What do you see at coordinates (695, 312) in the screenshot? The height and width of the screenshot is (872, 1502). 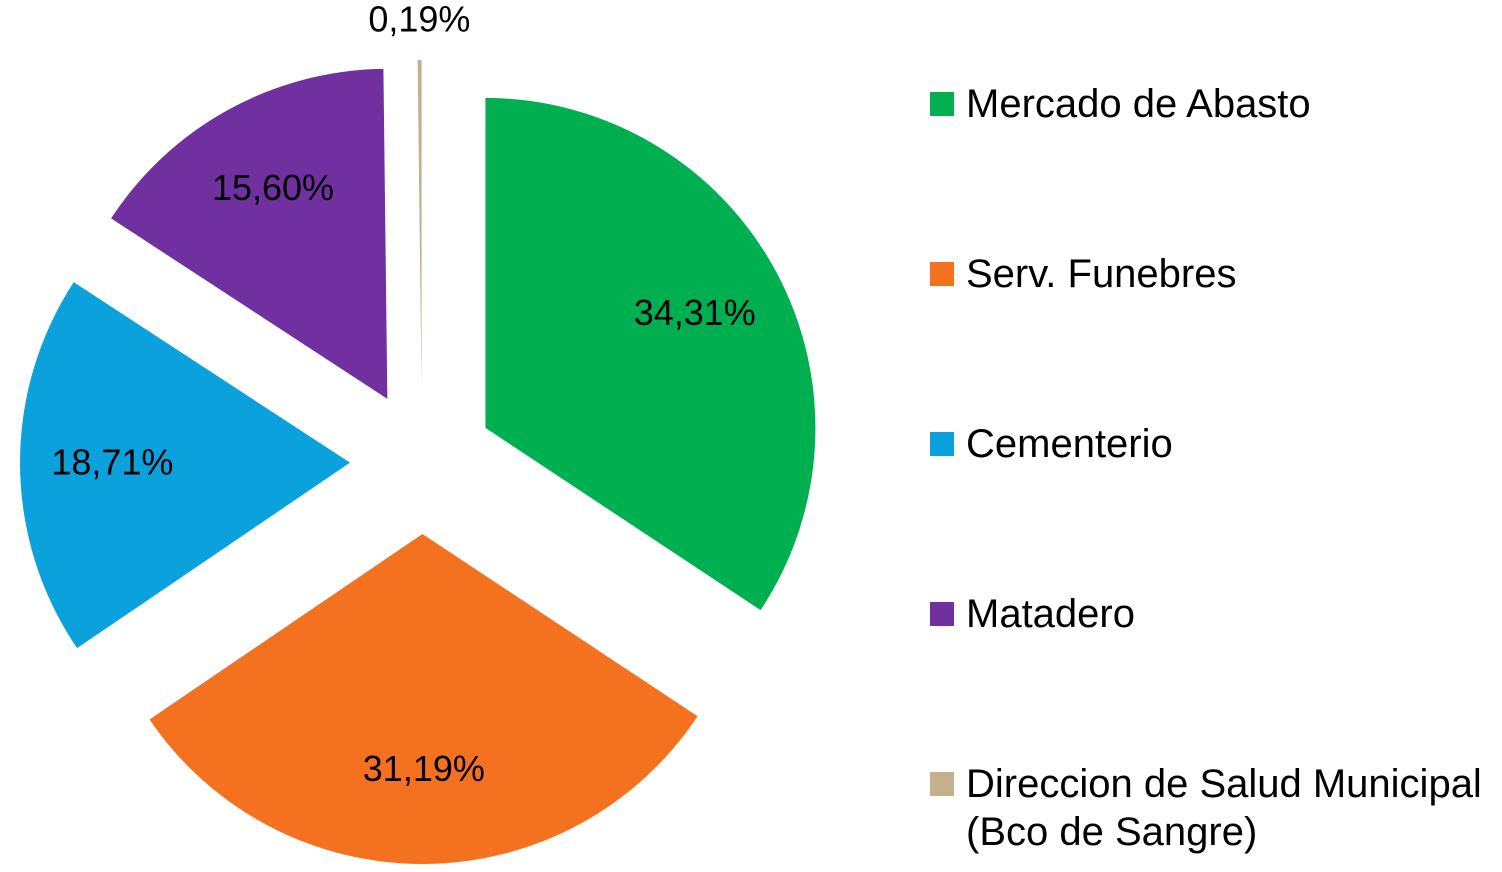 I see `data-label: 34,31%` at bounding box center [695, 312].